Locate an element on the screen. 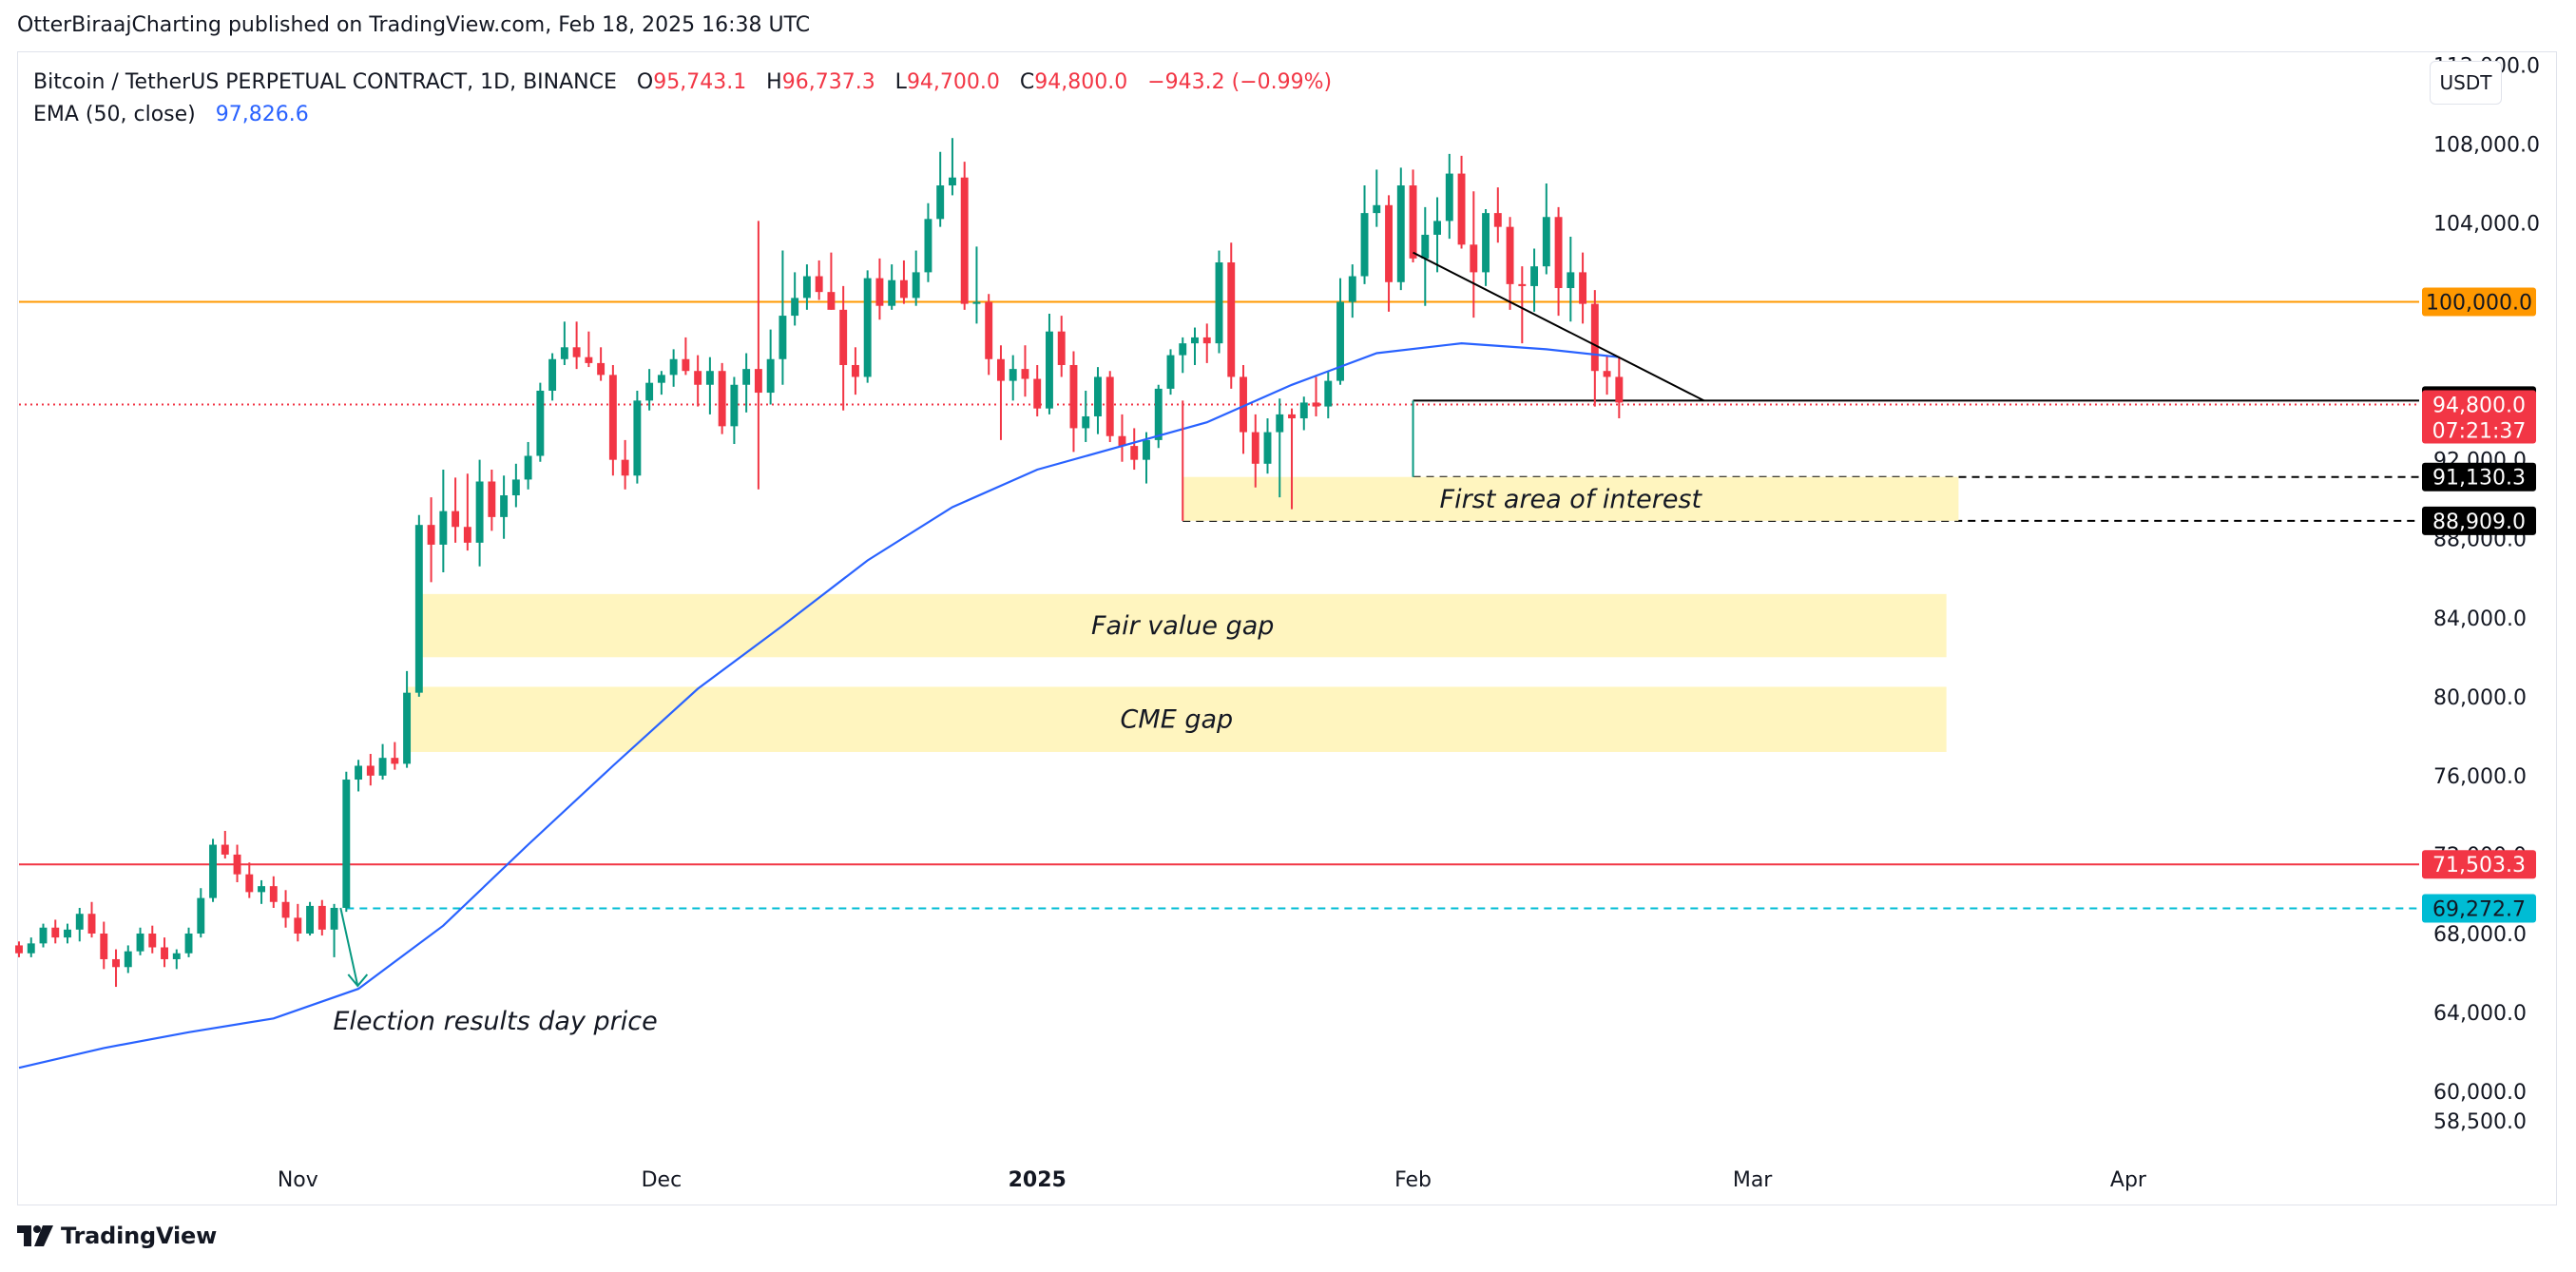 The height and width of the screenshot is (1272, 2576). legend-c-label: C is located at coordinates (1027, 82).